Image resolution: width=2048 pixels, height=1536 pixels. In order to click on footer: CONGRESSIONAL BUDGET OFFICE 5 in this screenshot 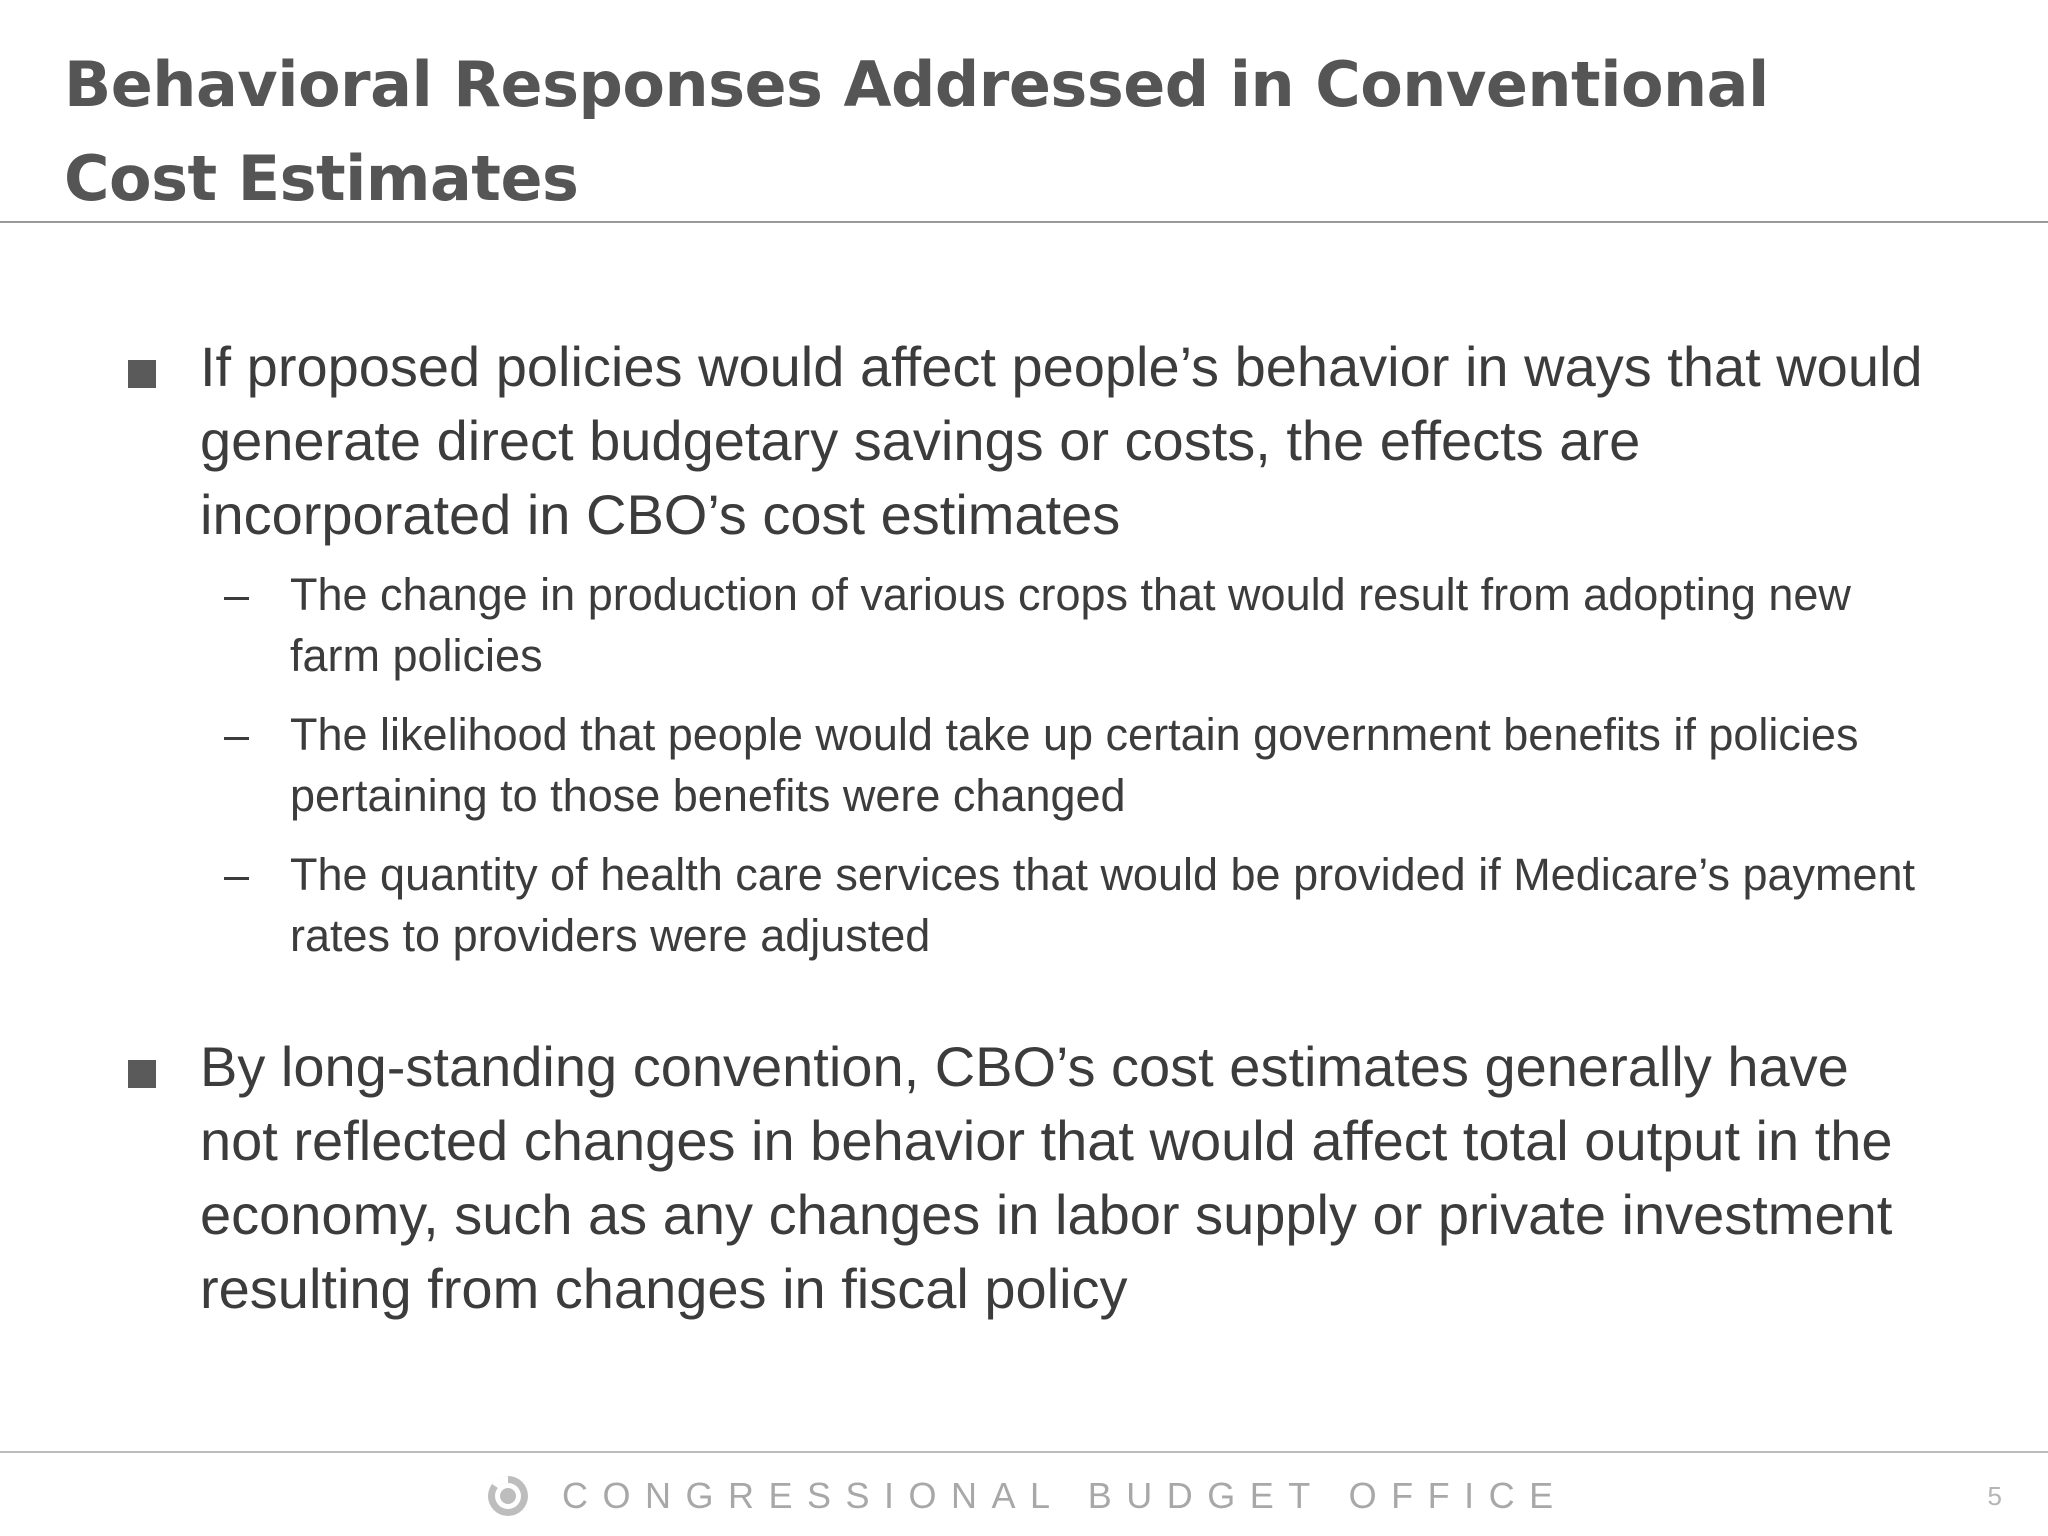, I will do `click(1024, 1500)`.